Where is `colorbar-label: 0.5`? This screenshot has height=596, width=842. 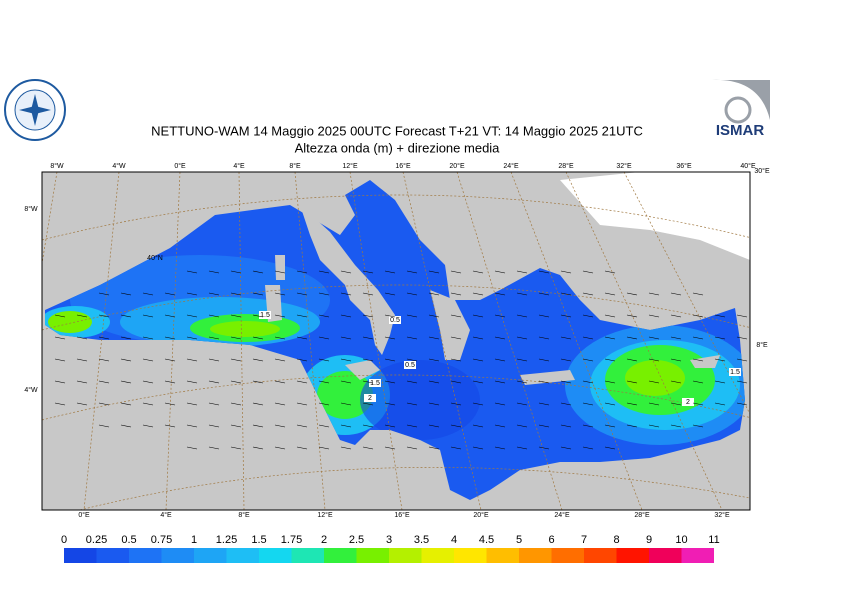
colorbar-label: 0.5 is located at coordinates (128, 540).